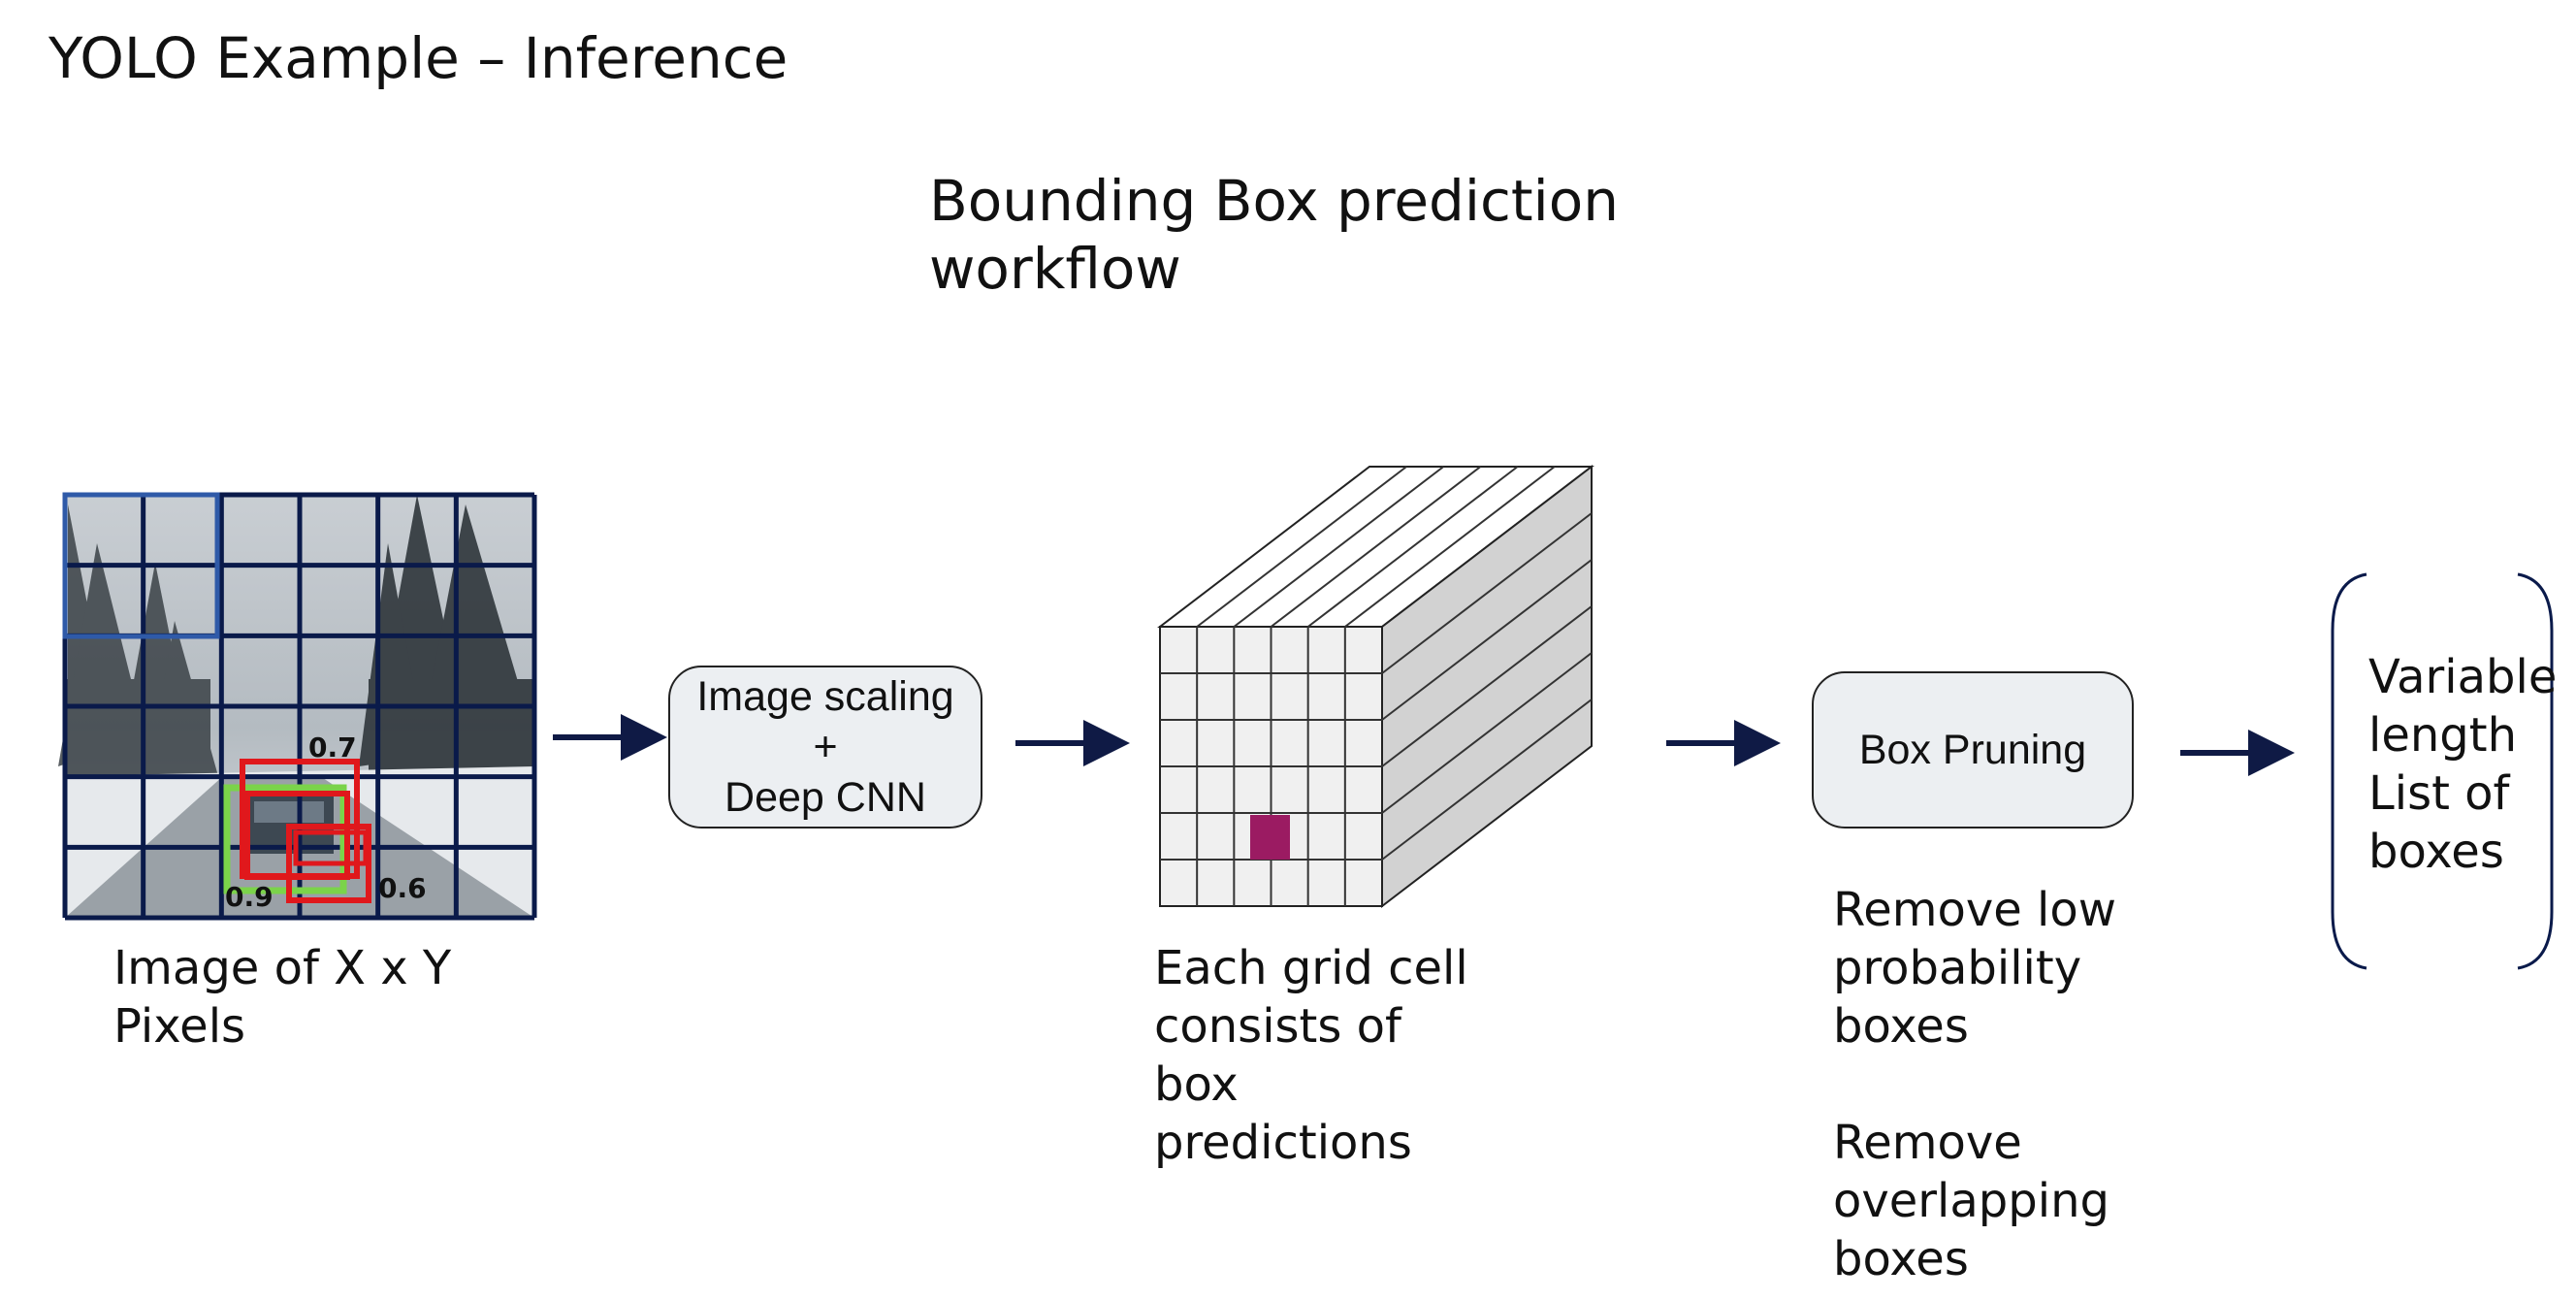 The image size is (2576, 1300). Describe the element at coordinates (282, 997) in the screenshot. I see `image-caption: Image of X x Y Pixels` at that location.